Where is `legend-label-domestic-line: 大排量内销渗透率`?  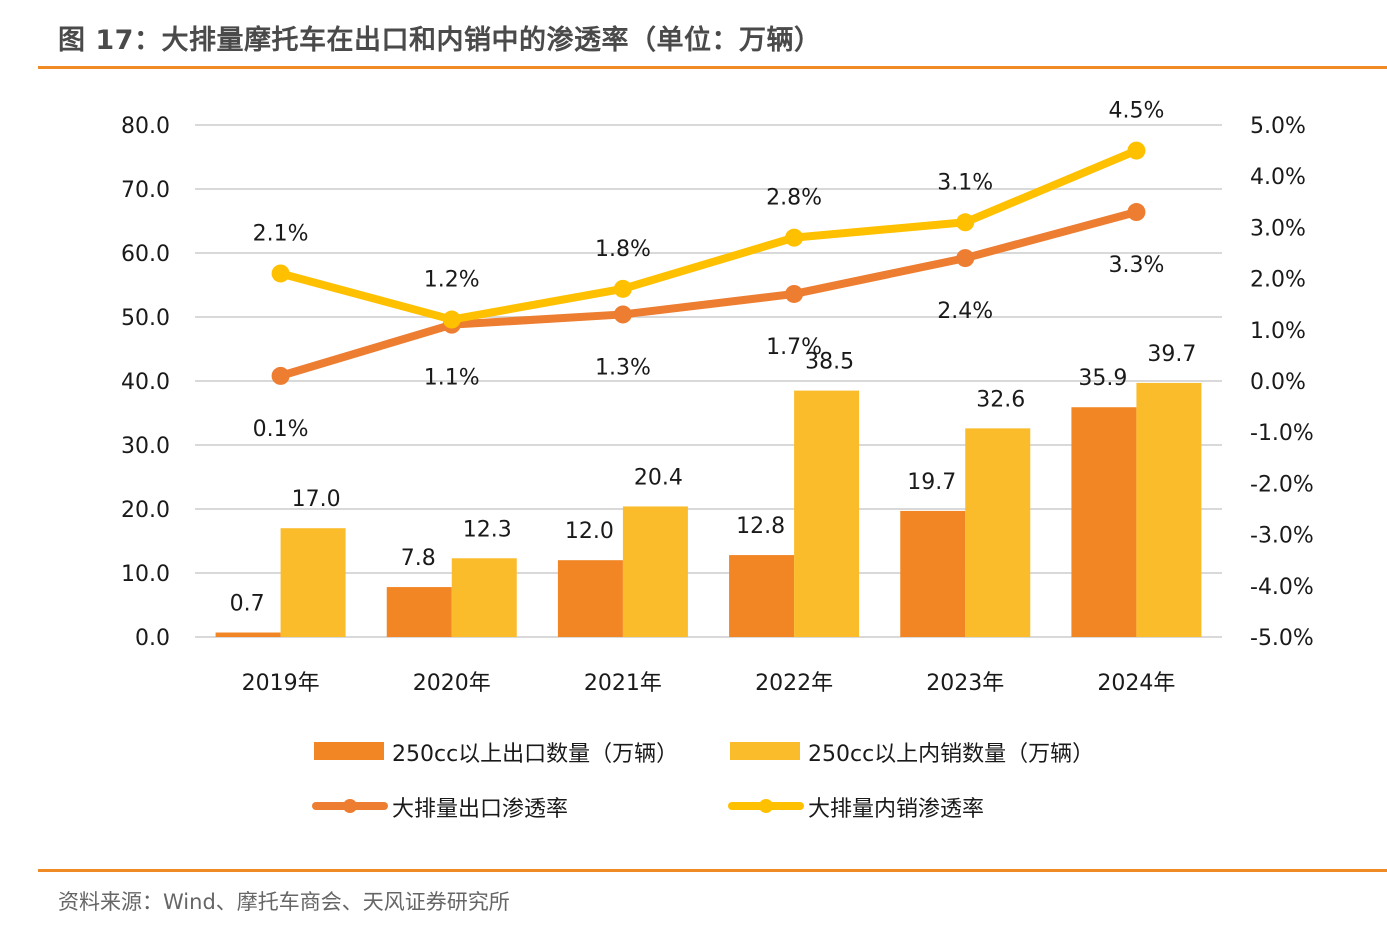 legend-label-domestic-line: 大排量内销渗透率 is located at coordinates (896, 809).